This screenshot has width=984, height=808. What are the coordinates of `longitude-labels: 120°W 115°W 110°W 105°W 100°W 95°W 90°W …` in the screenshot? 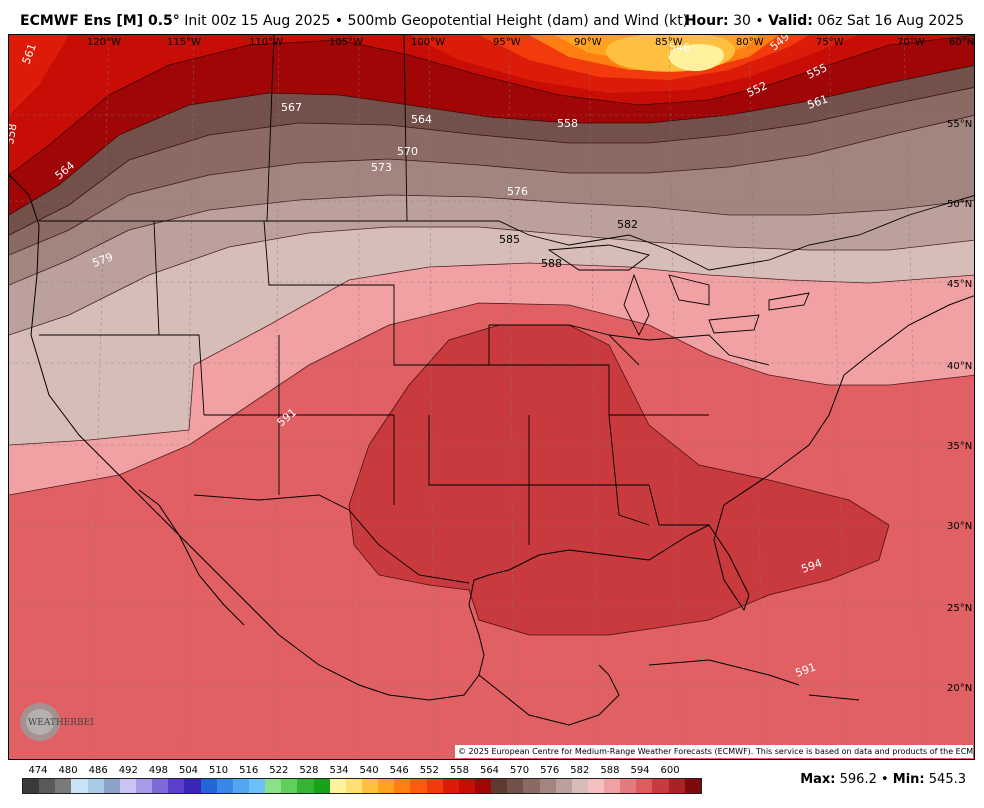 It's located at (530, 42).